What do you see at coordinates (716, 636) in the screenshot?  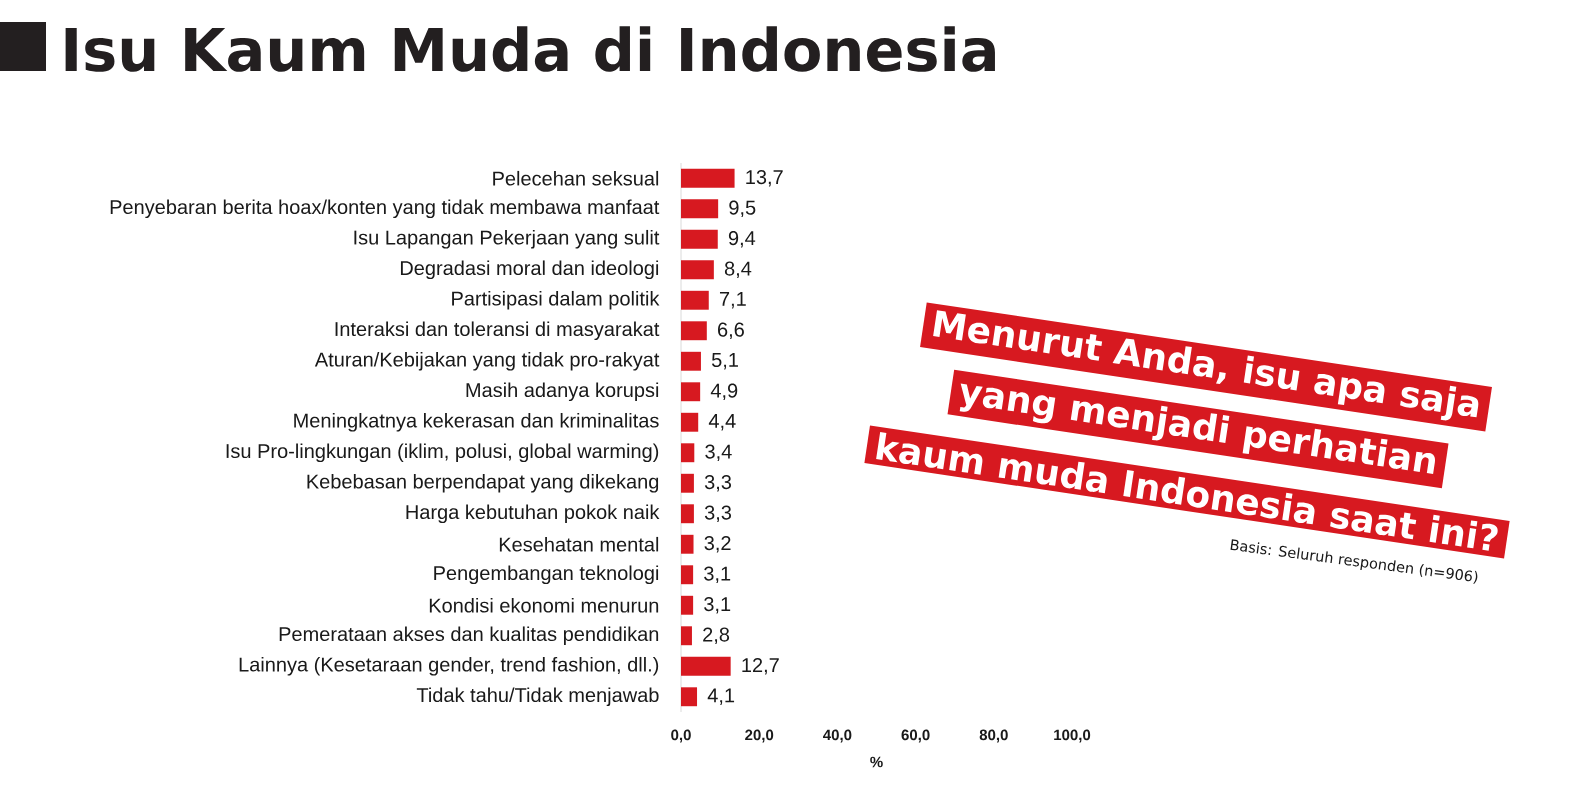 I see `data-label: 2,8` at bounding box center [716, 636].